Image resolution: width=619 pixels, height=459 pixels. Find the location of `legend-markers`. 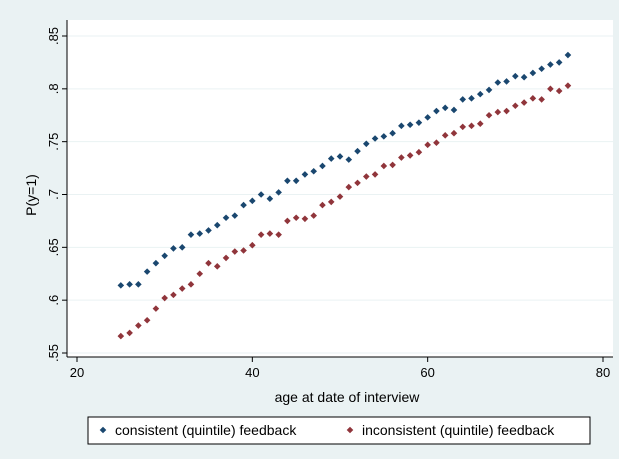

legend-markers is located at coordinates (226, 430).